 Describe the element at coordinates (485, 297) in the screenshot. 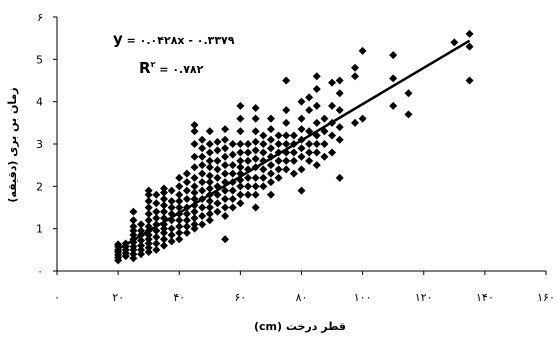

I see `x-tick-label: ۱۴۰` at that location.